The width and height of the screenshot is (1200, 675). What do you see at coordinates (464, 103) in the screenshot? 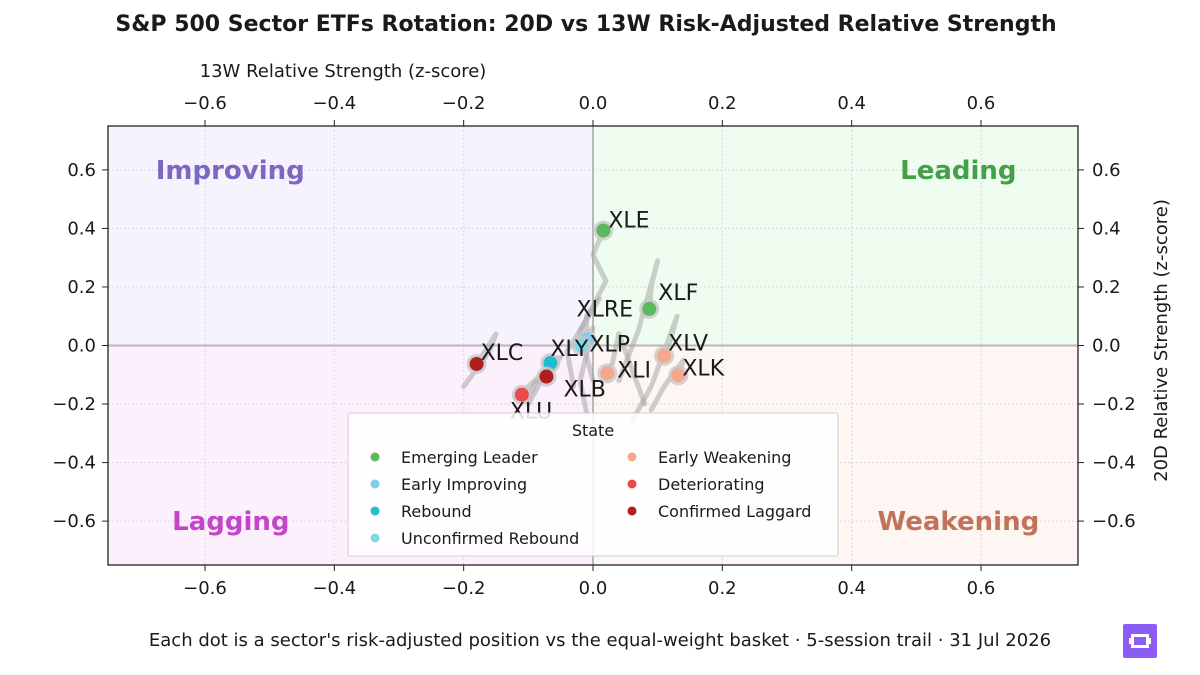
I see `x-tick-label-top: −0.2` at bounding box center [464, 103].